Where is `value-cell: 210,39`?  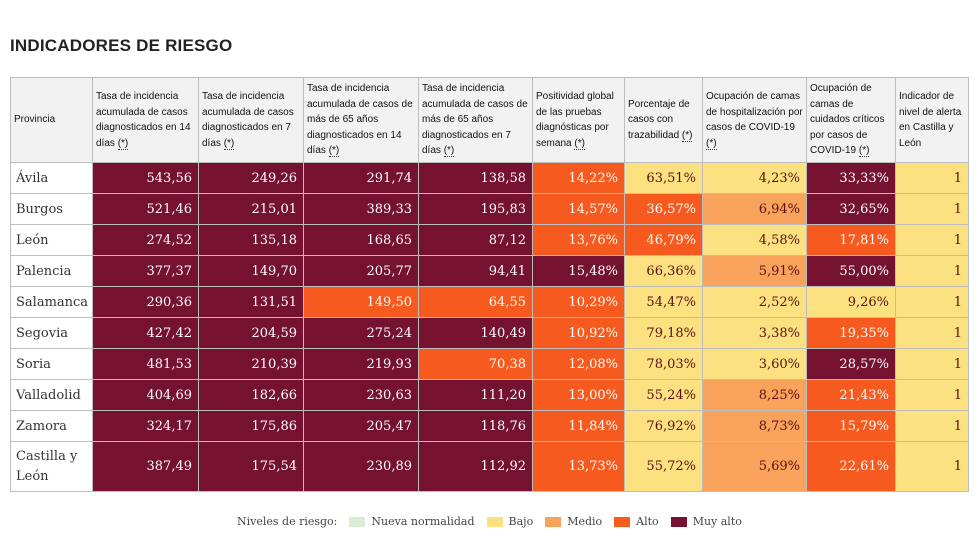 value-cell: 210,39 is located at coordinates (251, 364).